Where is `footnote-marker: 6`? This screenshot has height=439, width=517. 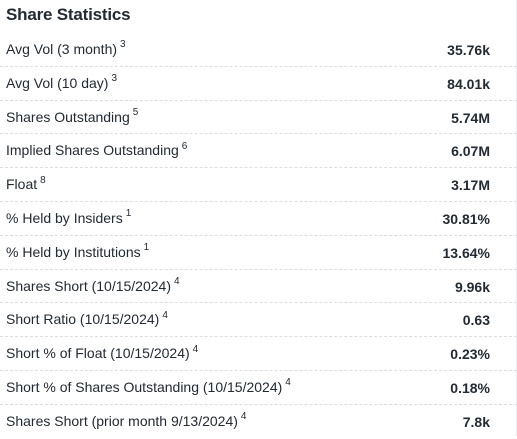 footnote-marker: 6 is located at coordinates (184, 146).